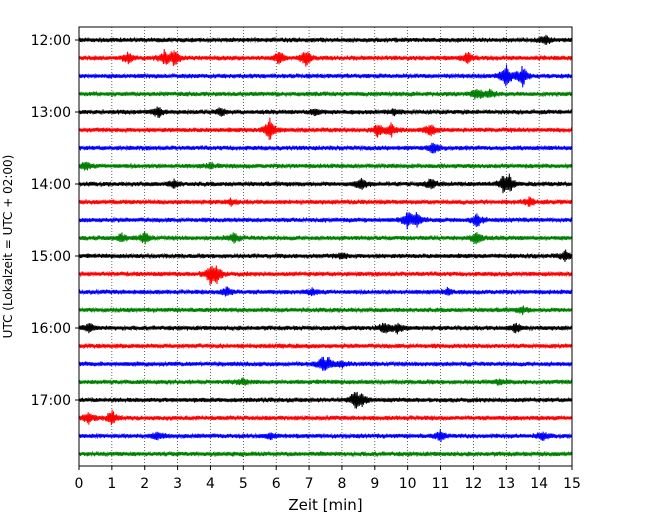 The height and width of the screenshot is (520, 650). Describe the element at coordinates (144, 484) in the screenshot. I see `x-tick-label: 2` at that location.